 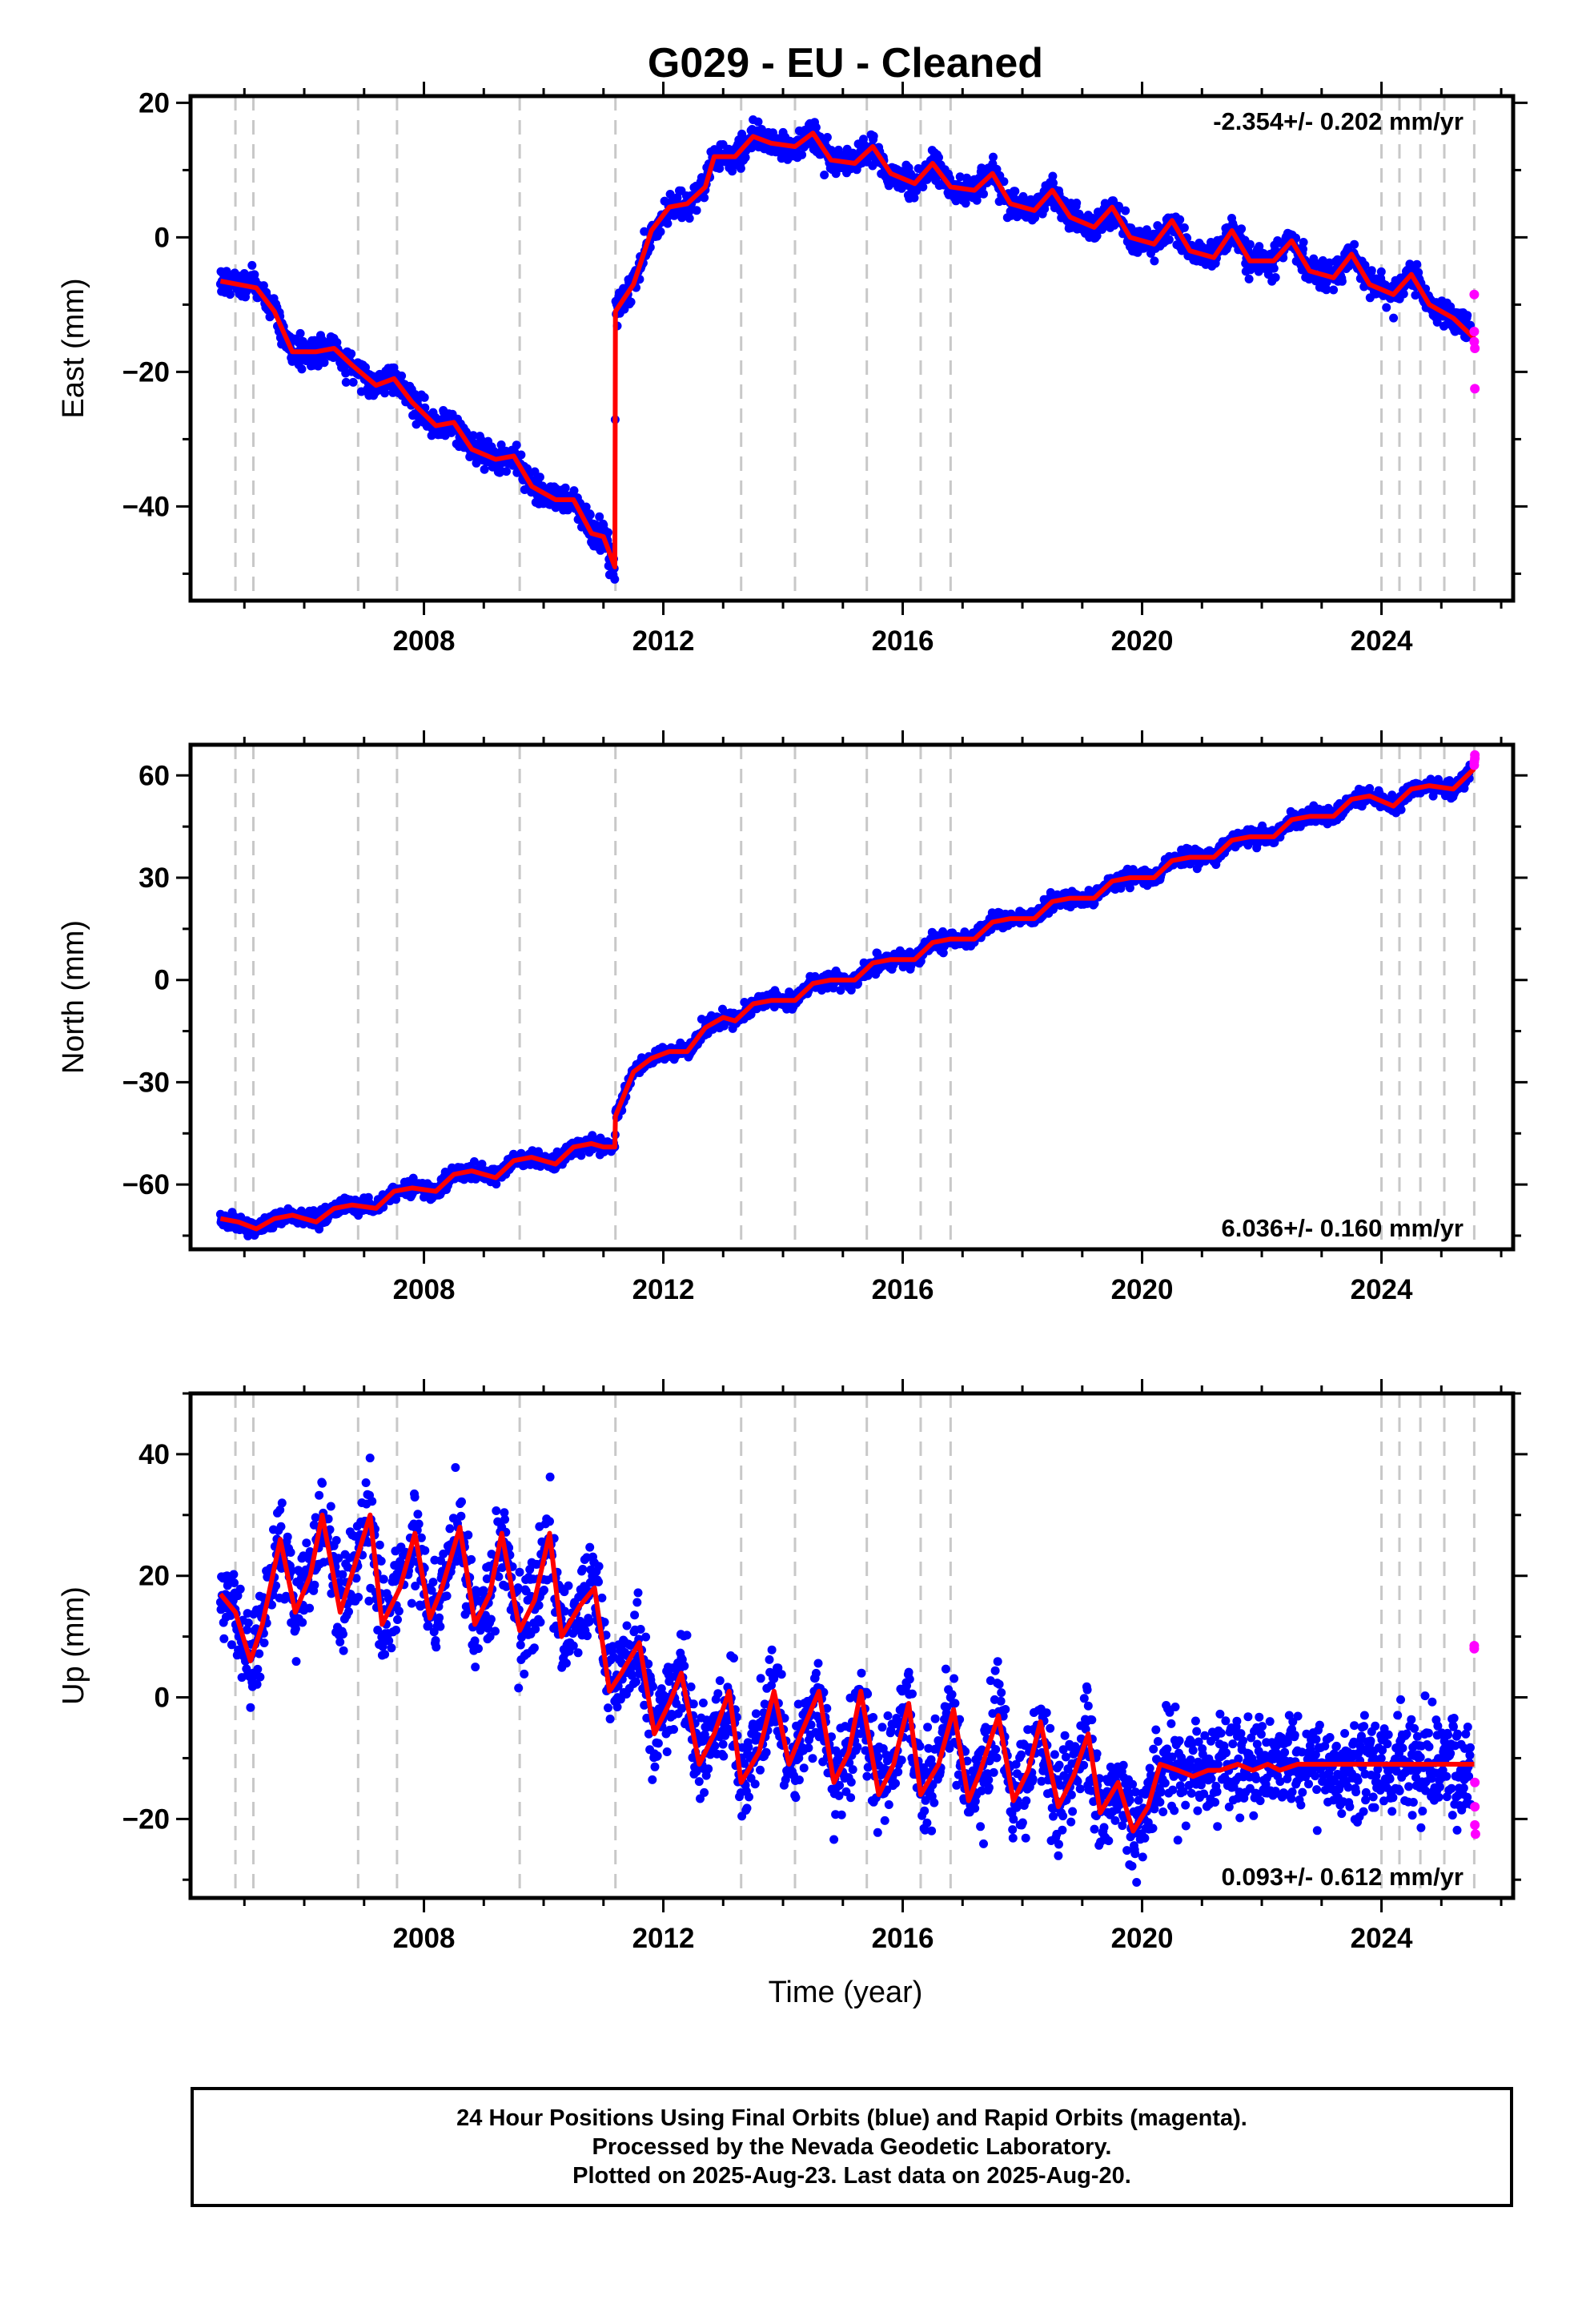 What do you see at coordinates (146, 506) in the screenshot?
I see `east-y-tick-label: −40` at bounding box center [146, 506].